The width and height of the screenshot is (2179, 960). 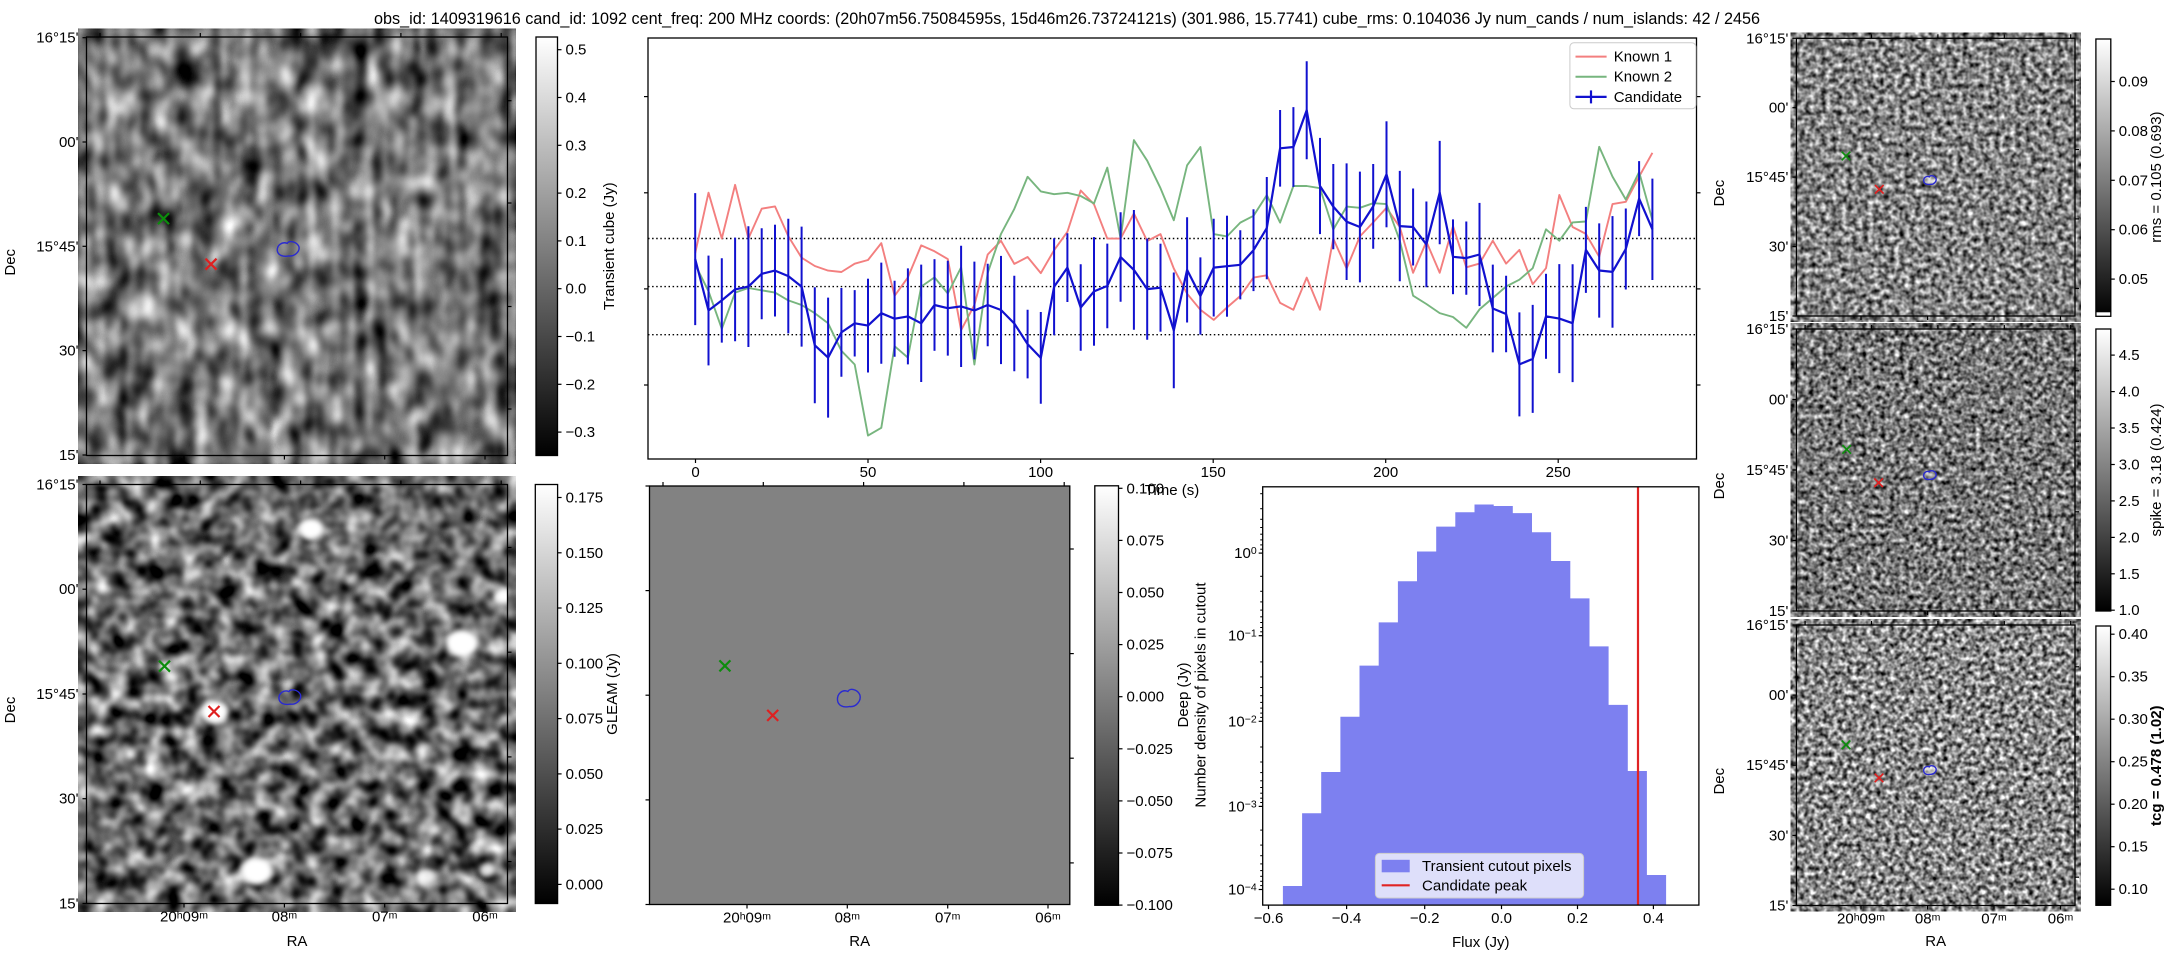 I want to click on svg-text: 0, so click(x=695, y=472).